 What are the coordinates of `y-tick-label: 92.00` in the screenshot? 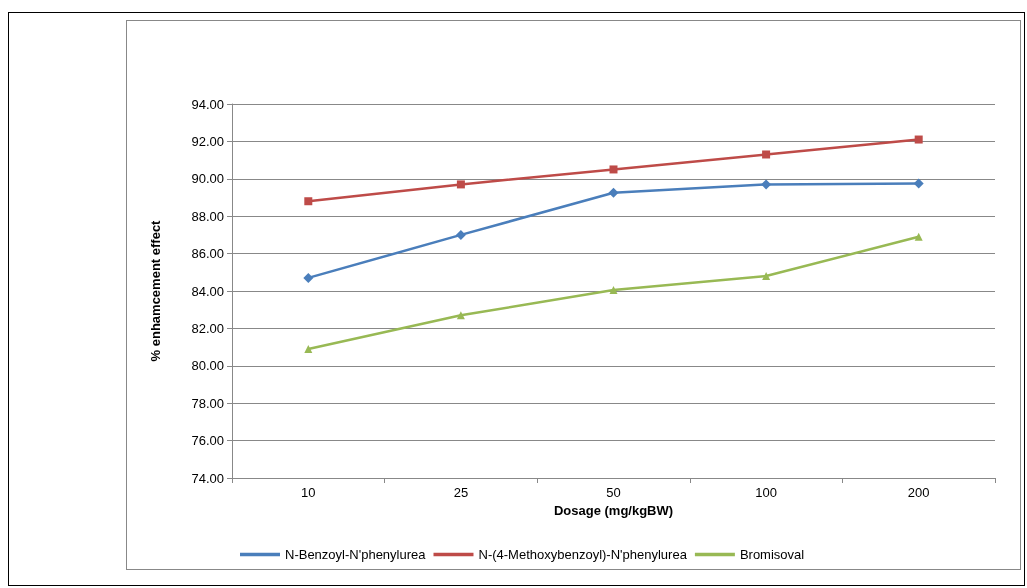 It's located at (207, 141).